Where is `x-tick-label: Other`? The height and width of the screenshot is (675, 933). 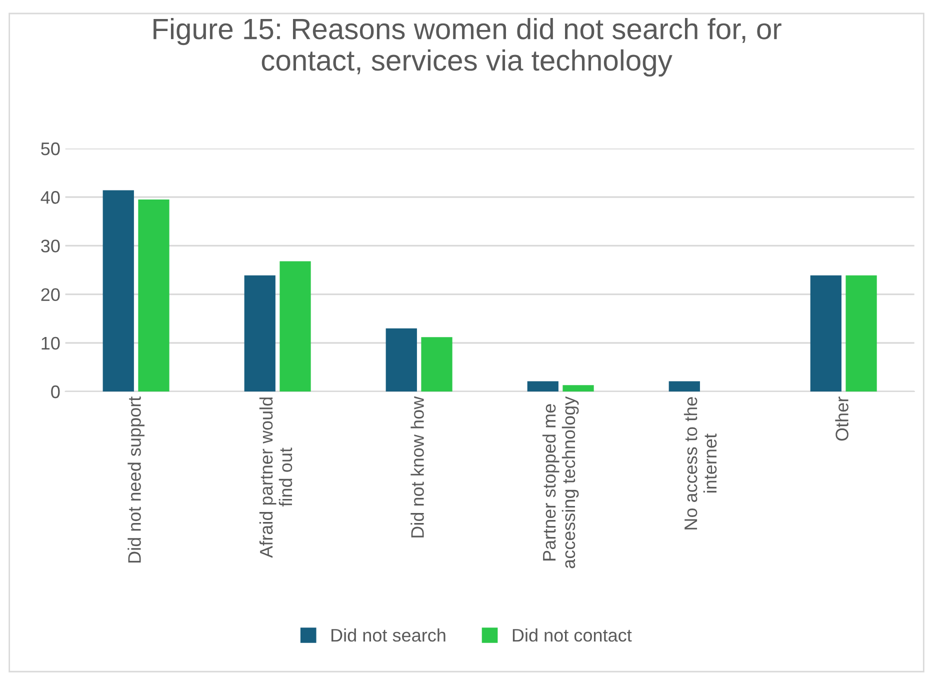 x-tick-label: Other is located at coordinates (841, 418).